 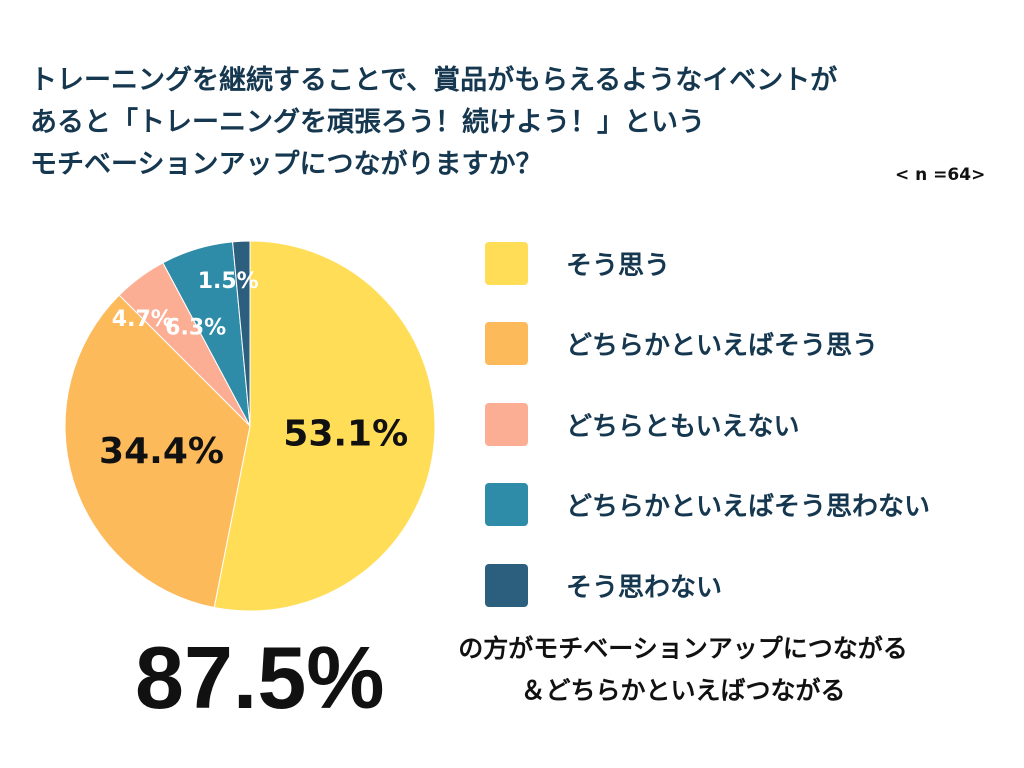 What do you see at coordinates (286, 164) in the screenshot?
I see `question-line-3: モチベーションアップにつながりますか？` at bounding box center [286, 164].